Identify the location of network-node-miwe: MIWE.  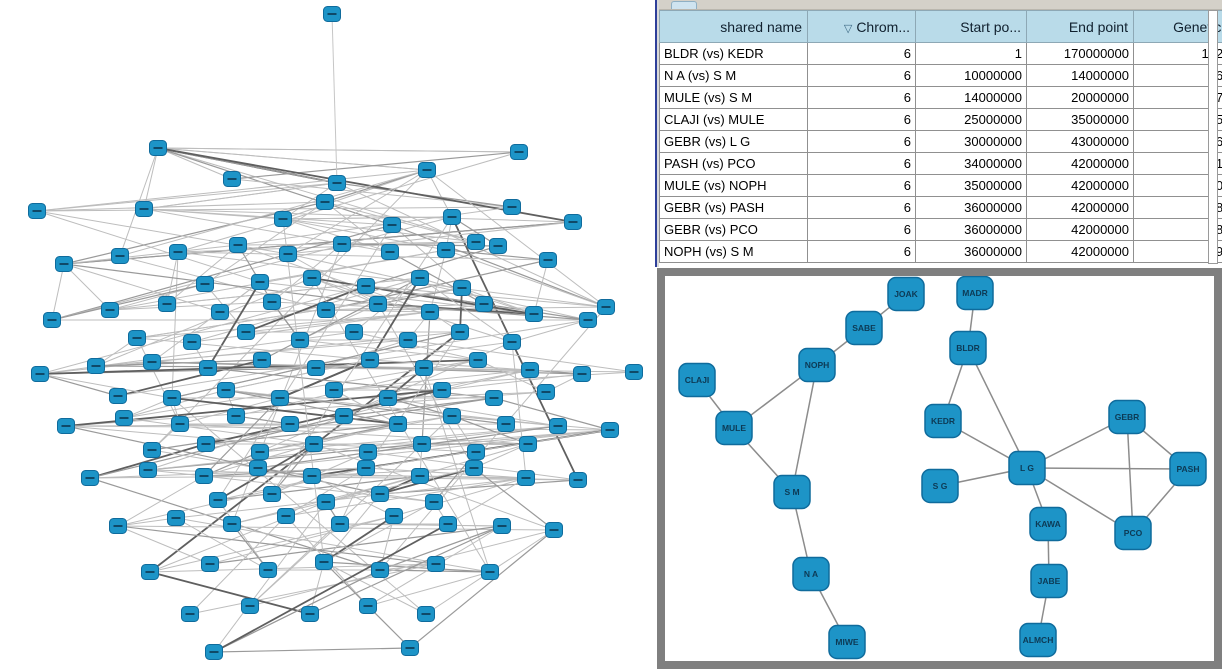
(847, 642).